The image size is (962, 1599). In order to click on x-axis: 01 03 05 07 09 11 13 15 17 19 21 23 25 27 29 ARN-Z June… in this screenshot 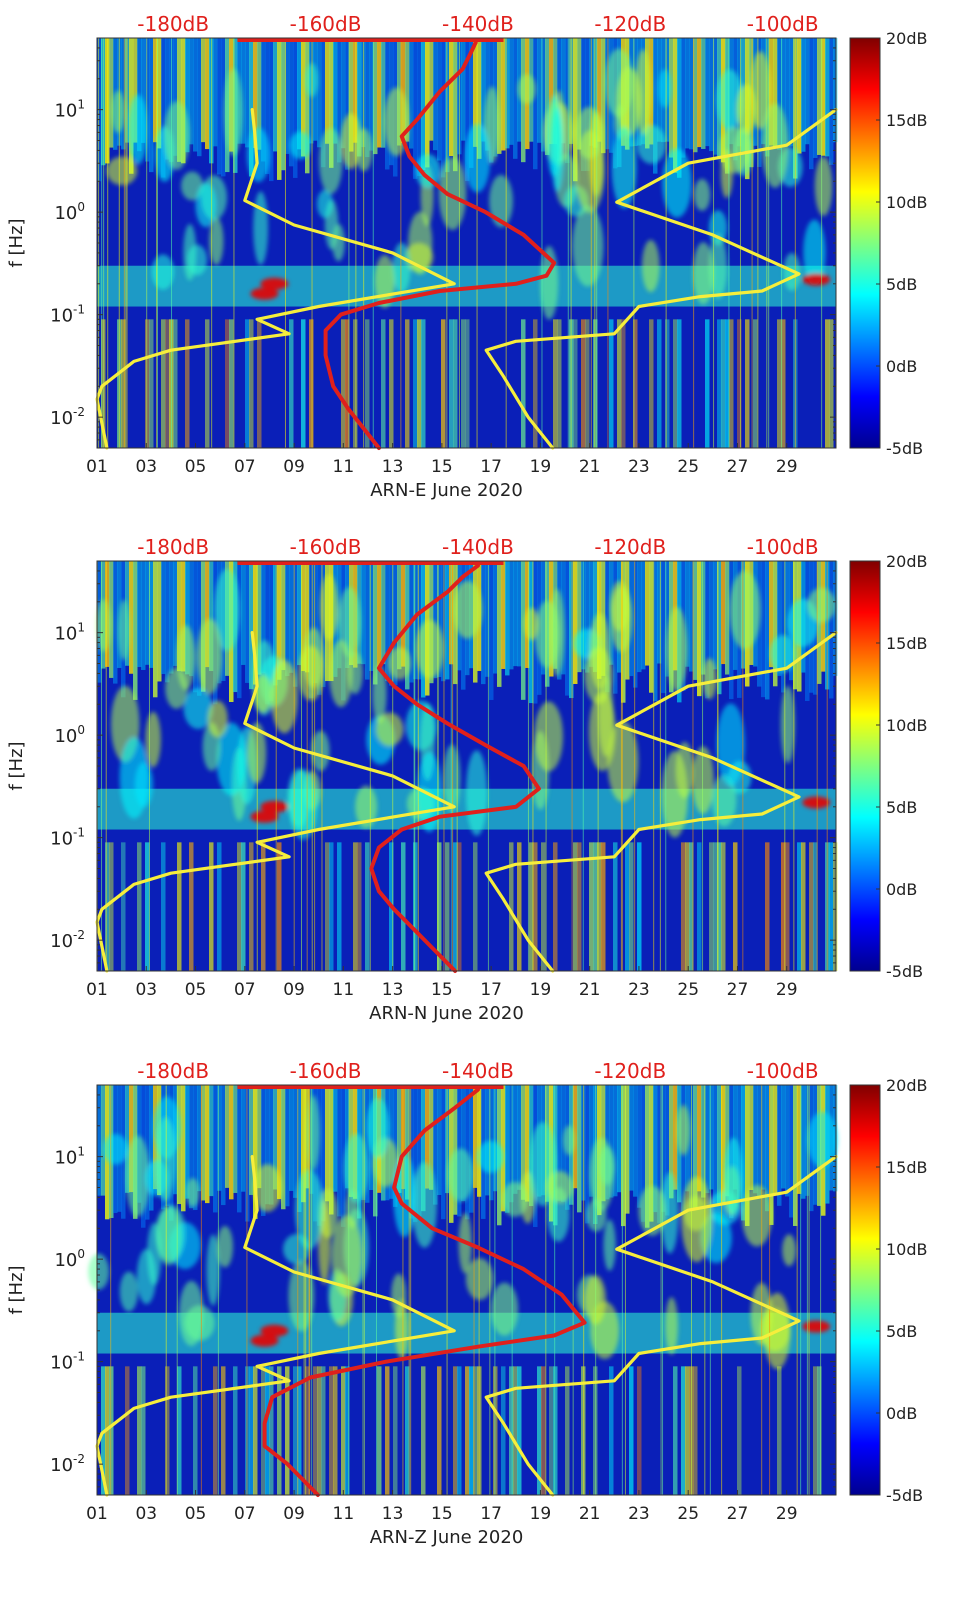, I will do `click(442, 1519)`.